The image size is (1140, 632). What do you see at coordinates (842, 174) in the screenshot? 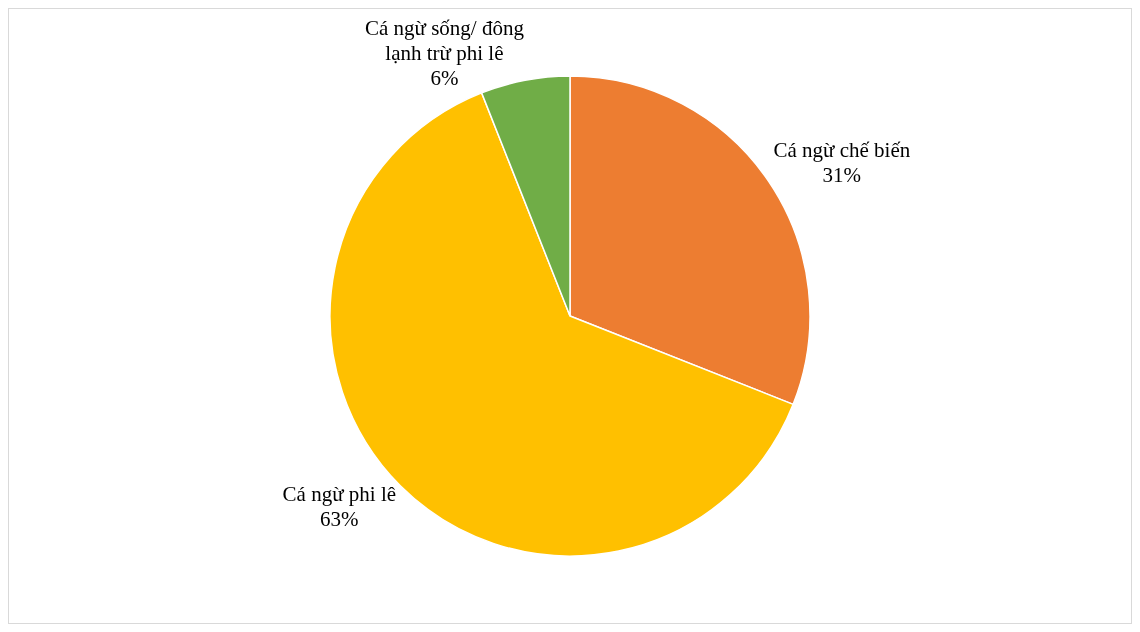
I see `data-label: 31%` at bounding box center [842, 174].